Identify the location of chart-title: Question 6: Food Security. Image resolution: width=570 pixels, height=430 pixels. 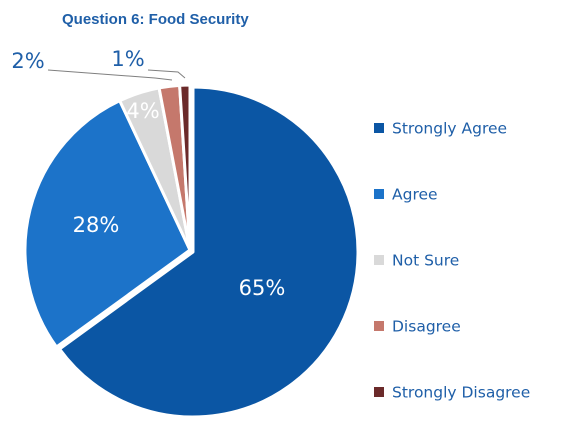
(155, 19).